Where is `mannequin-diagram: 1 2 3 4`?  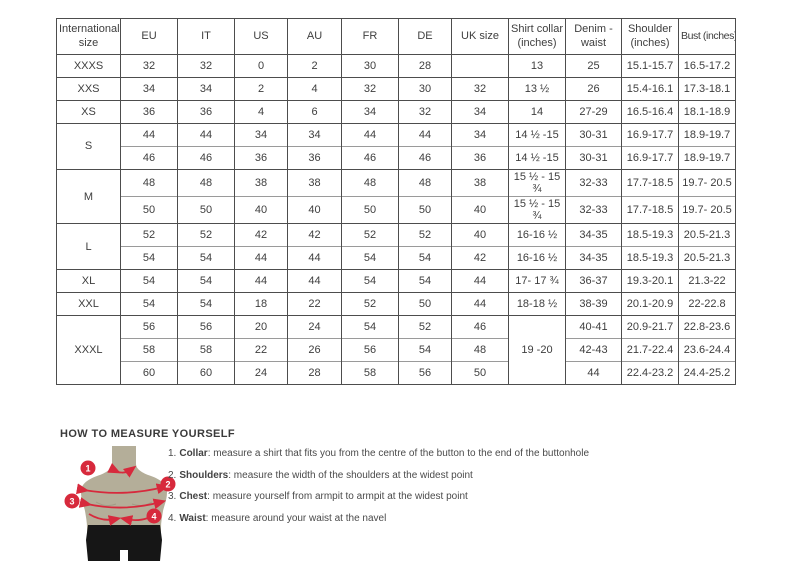 mannequin-diagram: 1 2 3 4 is located at coordinates (120, 503).